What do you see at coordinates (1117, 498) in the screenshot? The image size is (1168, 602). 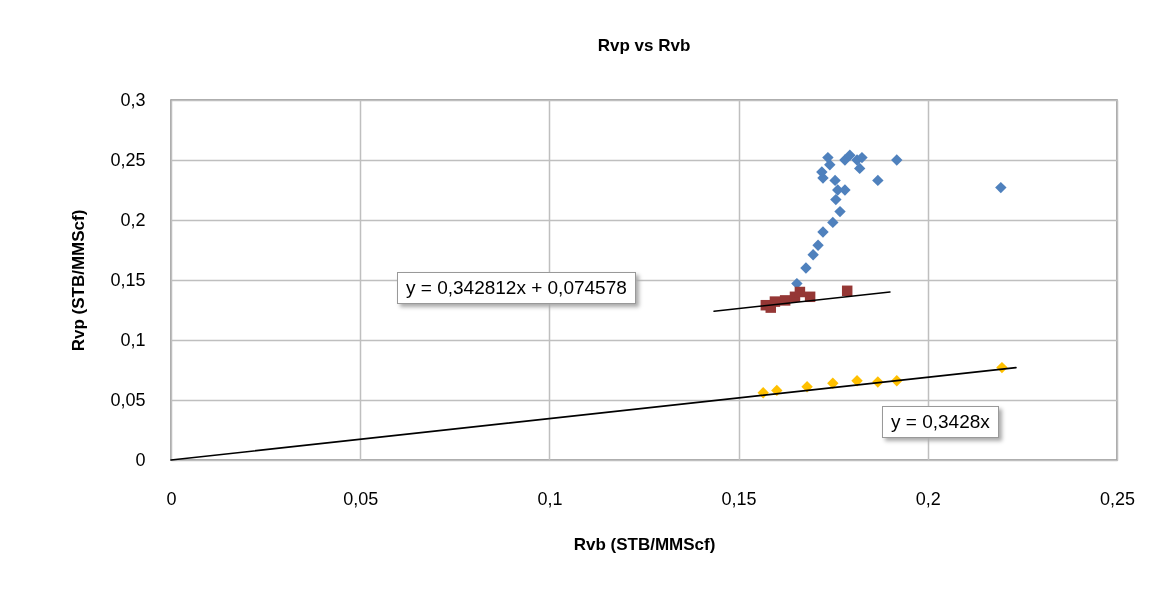 I see `x-tick-label: 0,25` at bounding box center [1117, 498].